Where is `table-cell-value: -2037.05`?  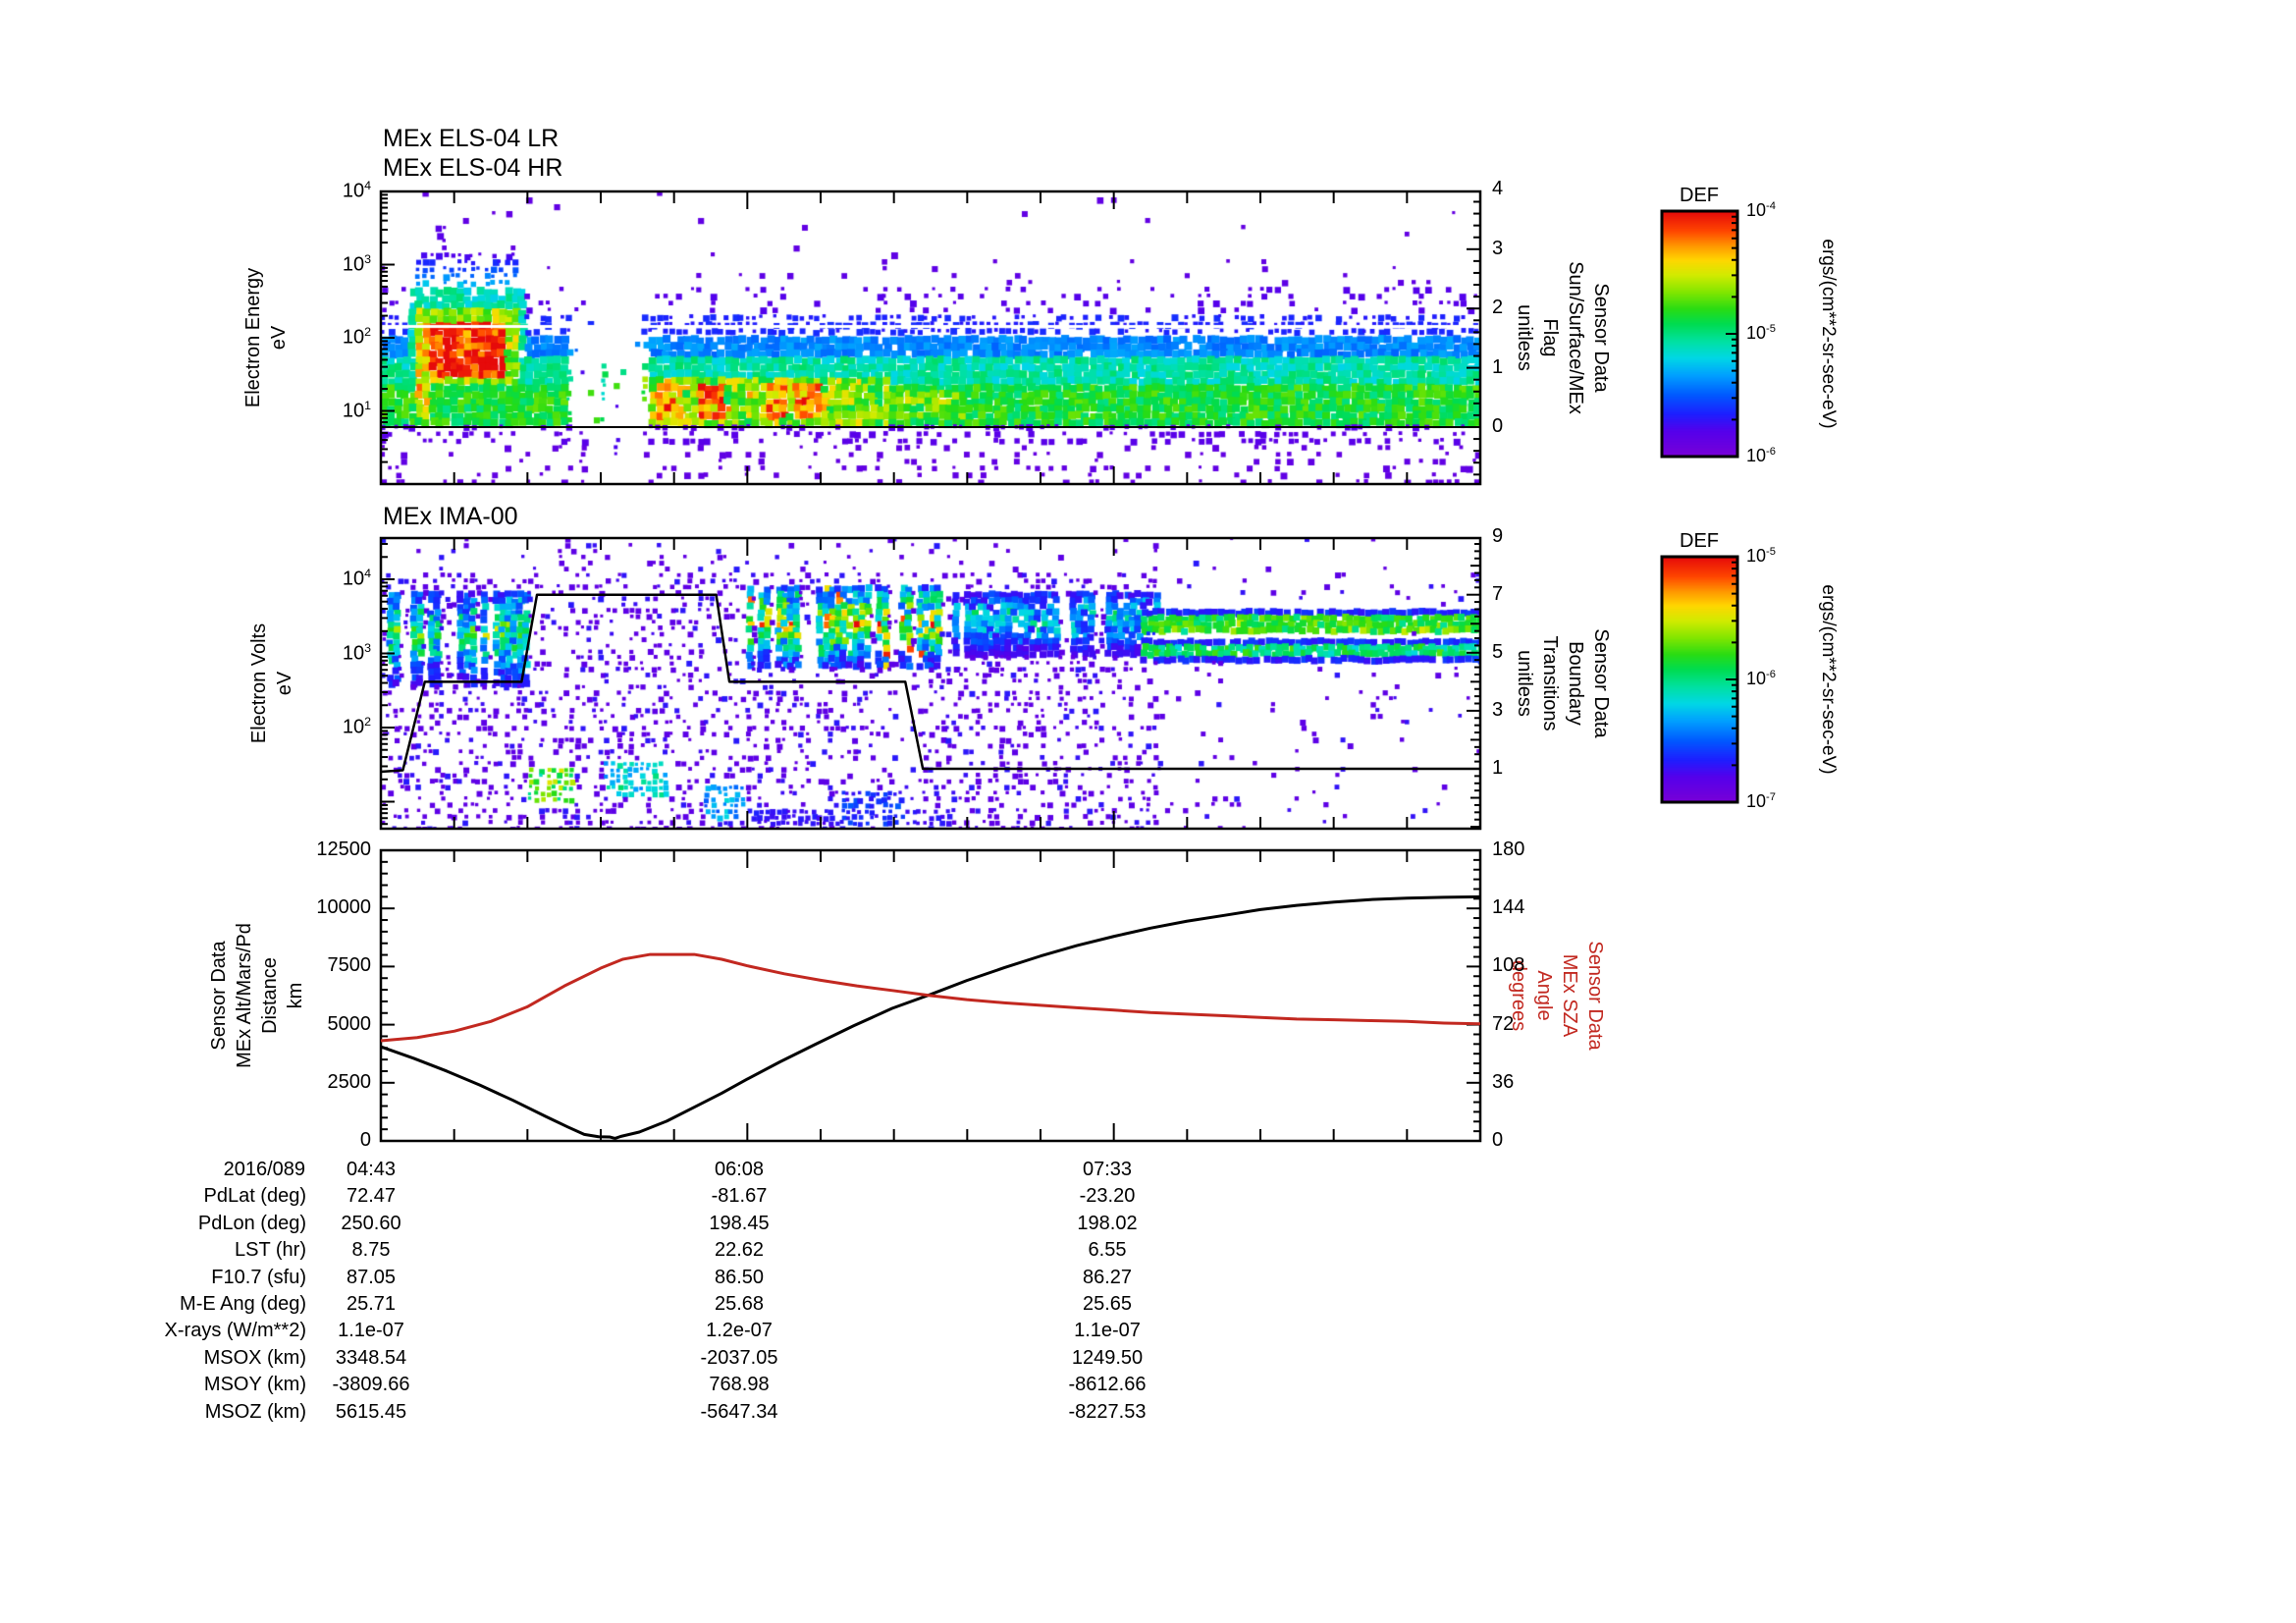 table-cell-value: -2037.05 is located at coordinates (739, 1358).